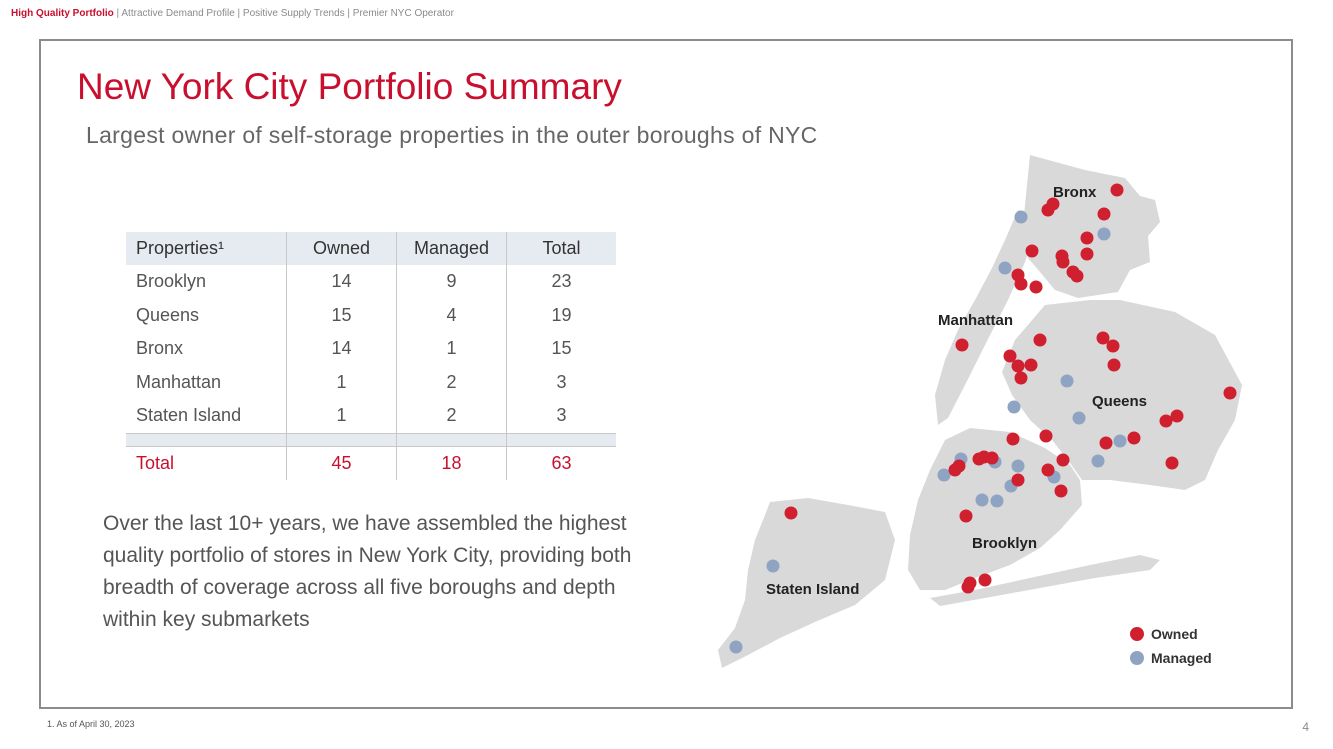 This screenshot has height=749, width=1333. Describe the element at coordinates (349, 86) in the screenshot. I see `page-title: New York City Portfolio Summary` at that location.